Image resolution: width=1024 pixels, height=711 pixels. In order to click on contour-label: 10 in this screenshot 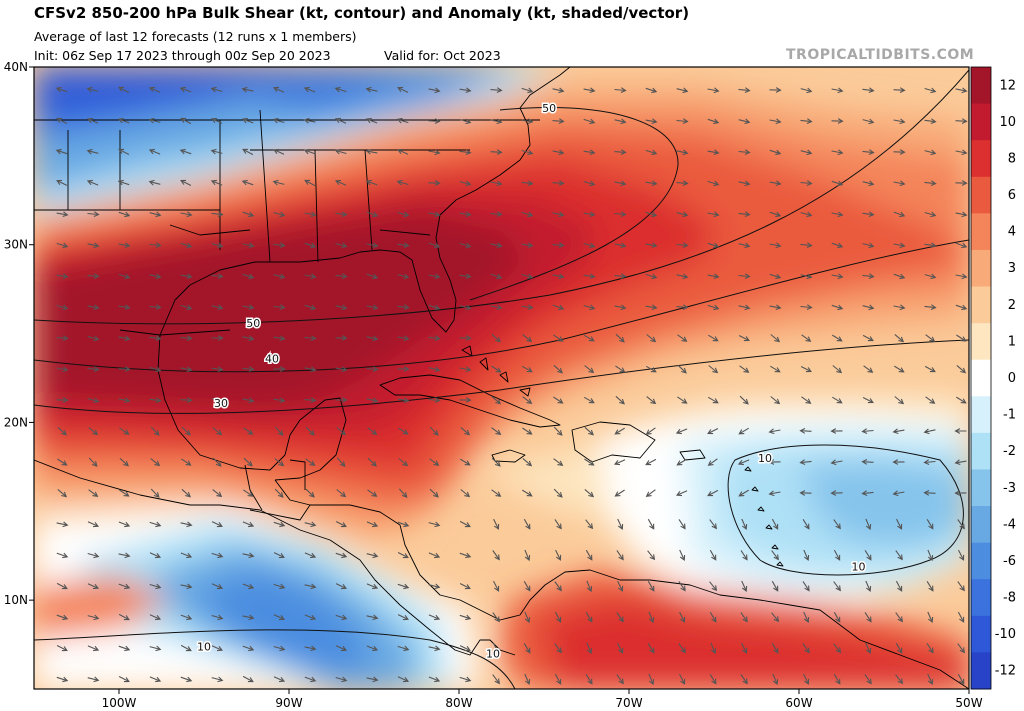, I will do `click(859, 566)`.